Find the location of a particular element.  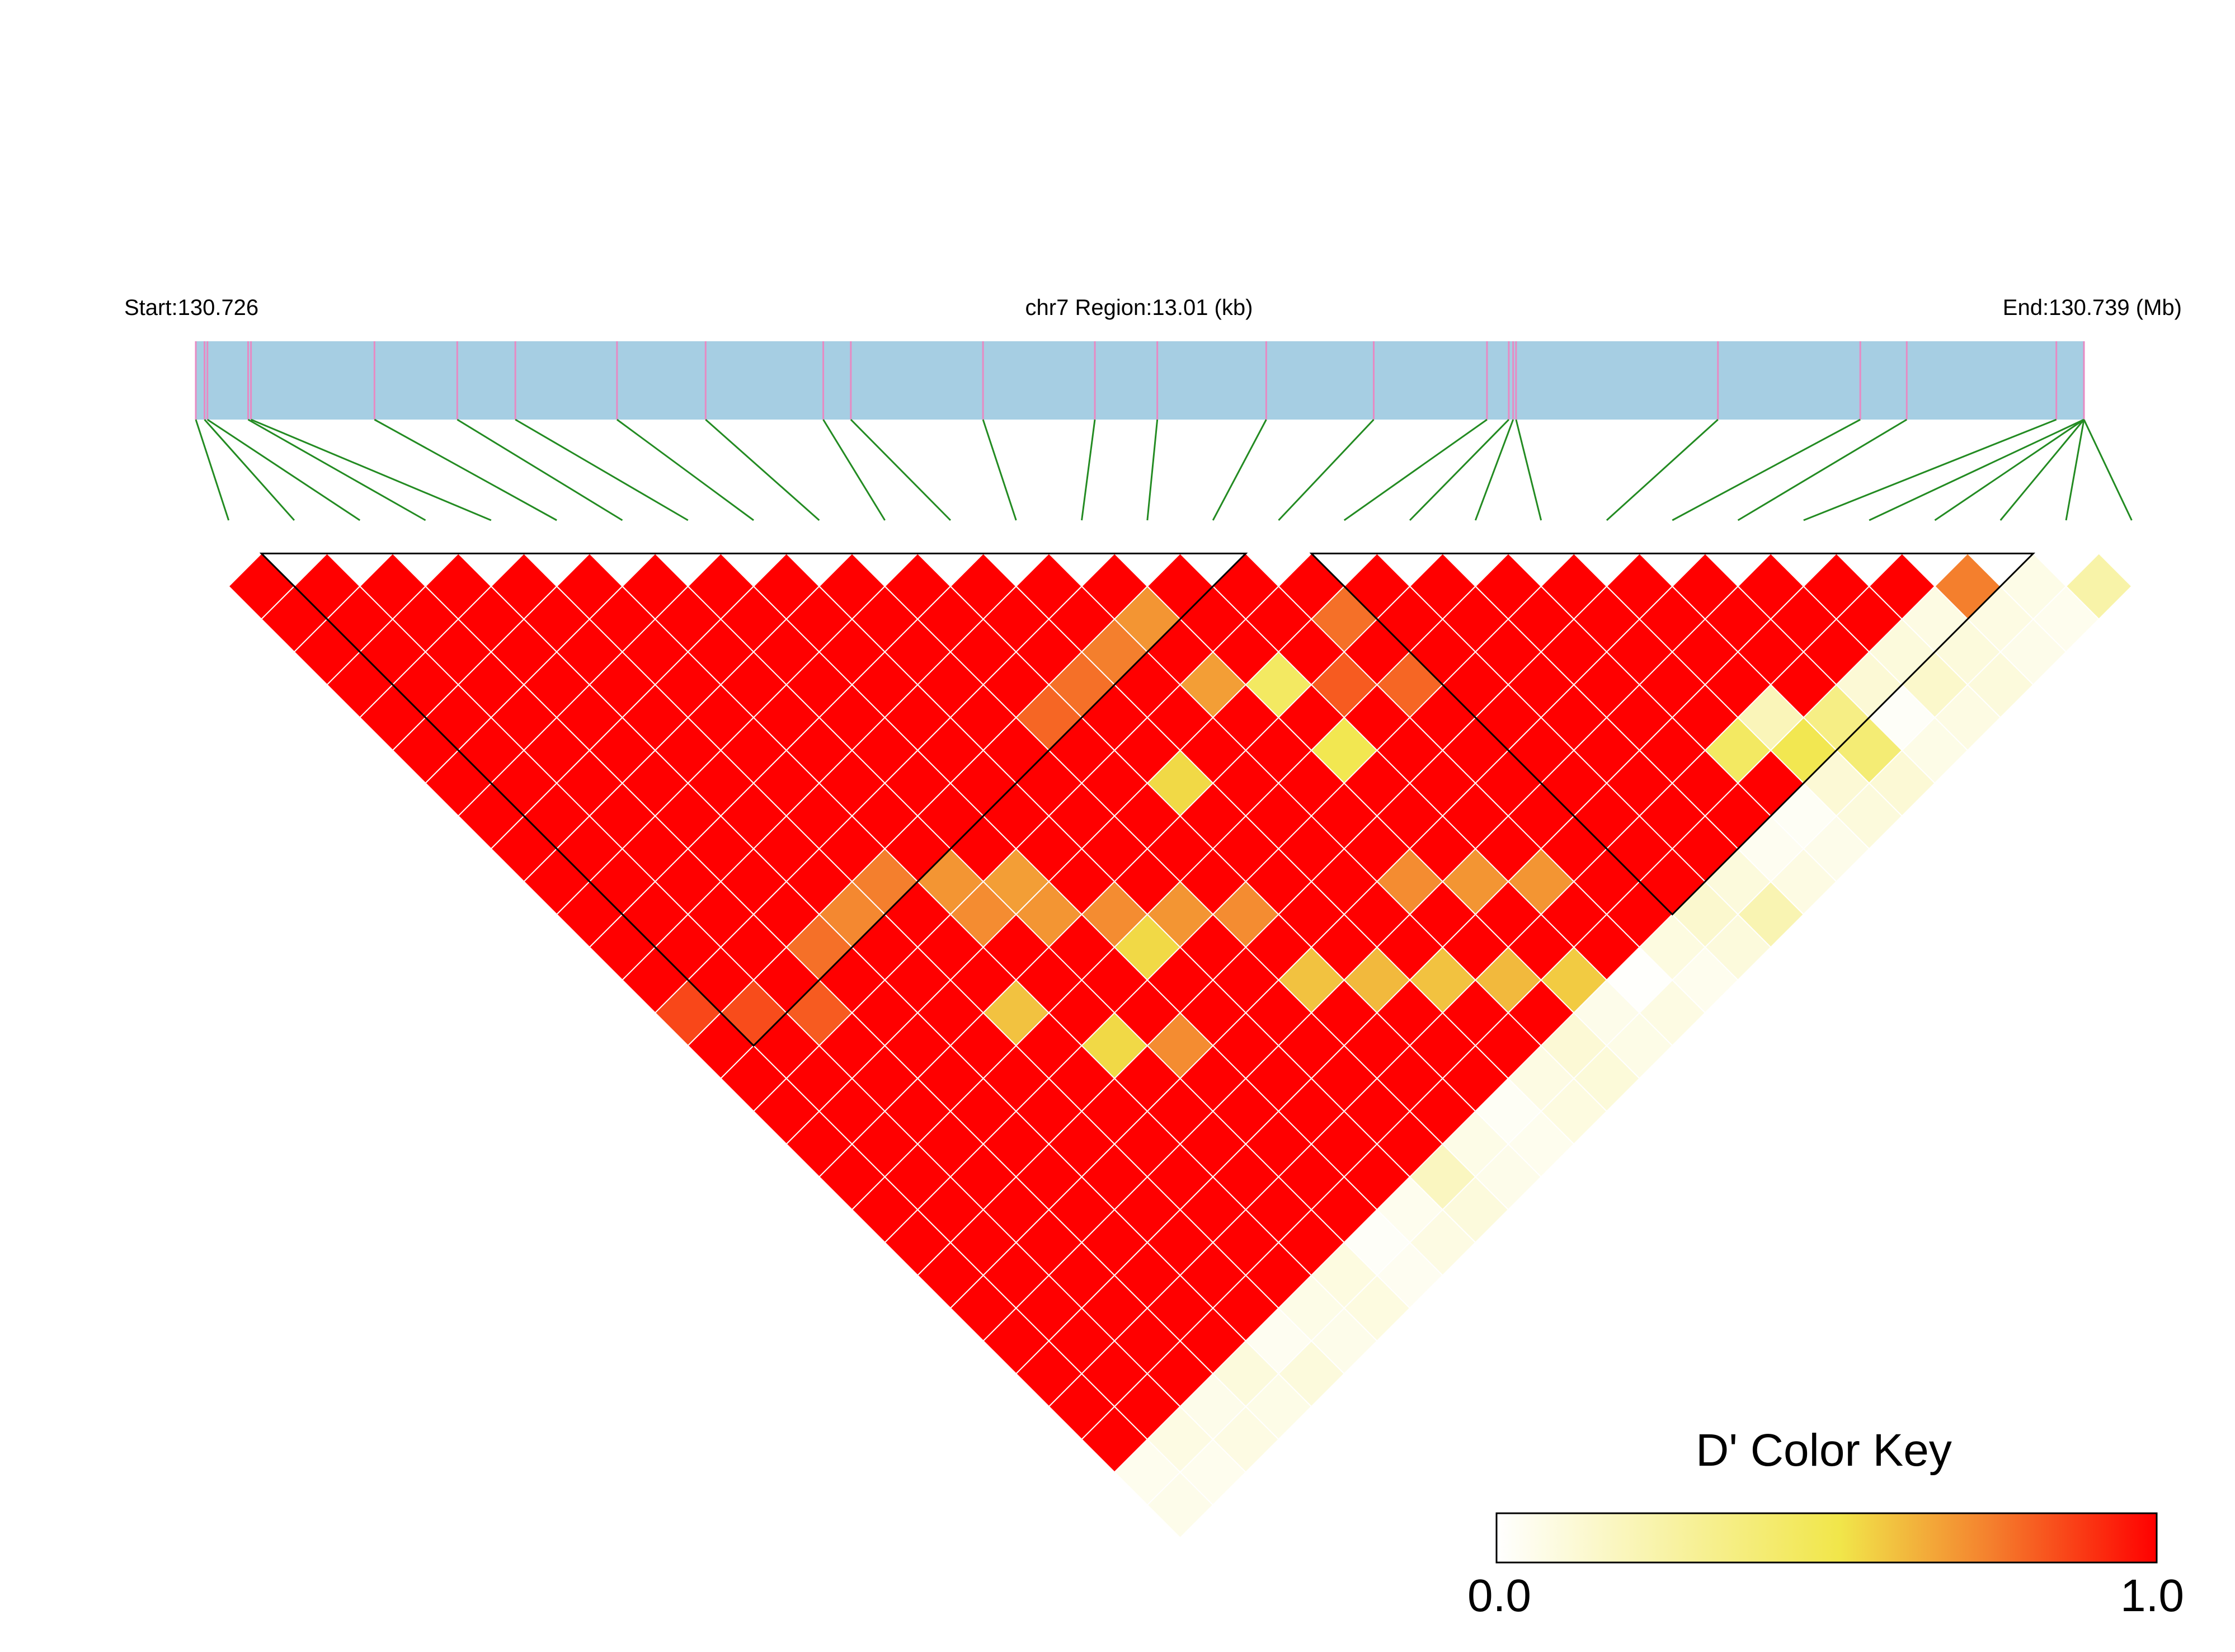

end-label: End:130.739 (Mb) is located at coordinates (2092, 308).